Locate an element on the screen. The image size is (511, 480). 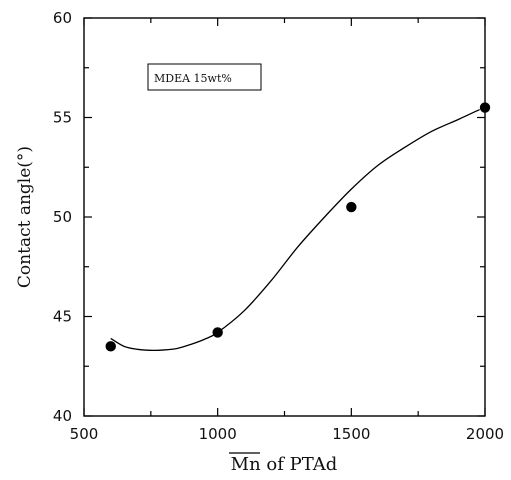
x-tick-label: 2000 is located at coordinates (485, 434).